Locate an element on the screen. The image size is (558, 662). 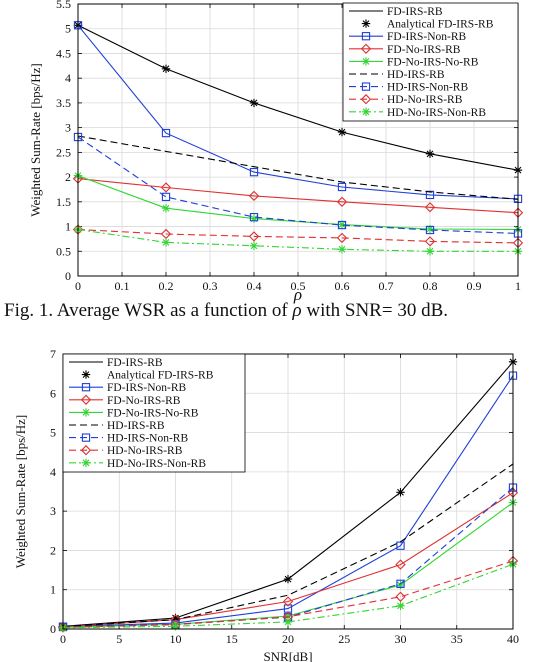
legend-label: FD-IRS-RB is located at coordinates (135, 363).